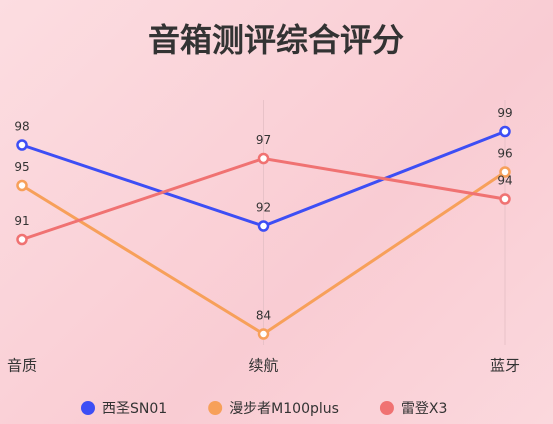  I want to click on data-label: 84, so click(263, 316).